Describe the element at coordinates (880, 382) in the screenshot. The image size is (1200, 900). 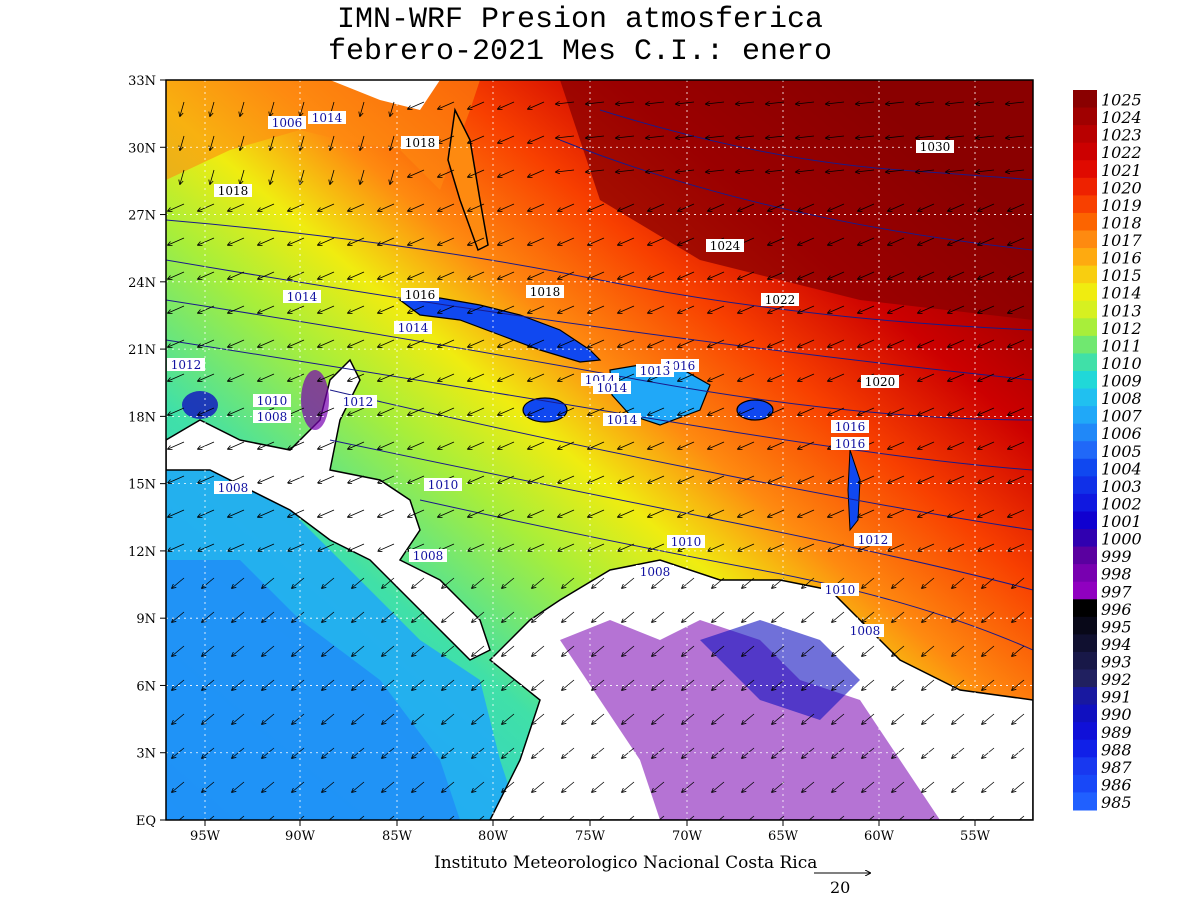
I see `isobar-label: 1020` at that location.